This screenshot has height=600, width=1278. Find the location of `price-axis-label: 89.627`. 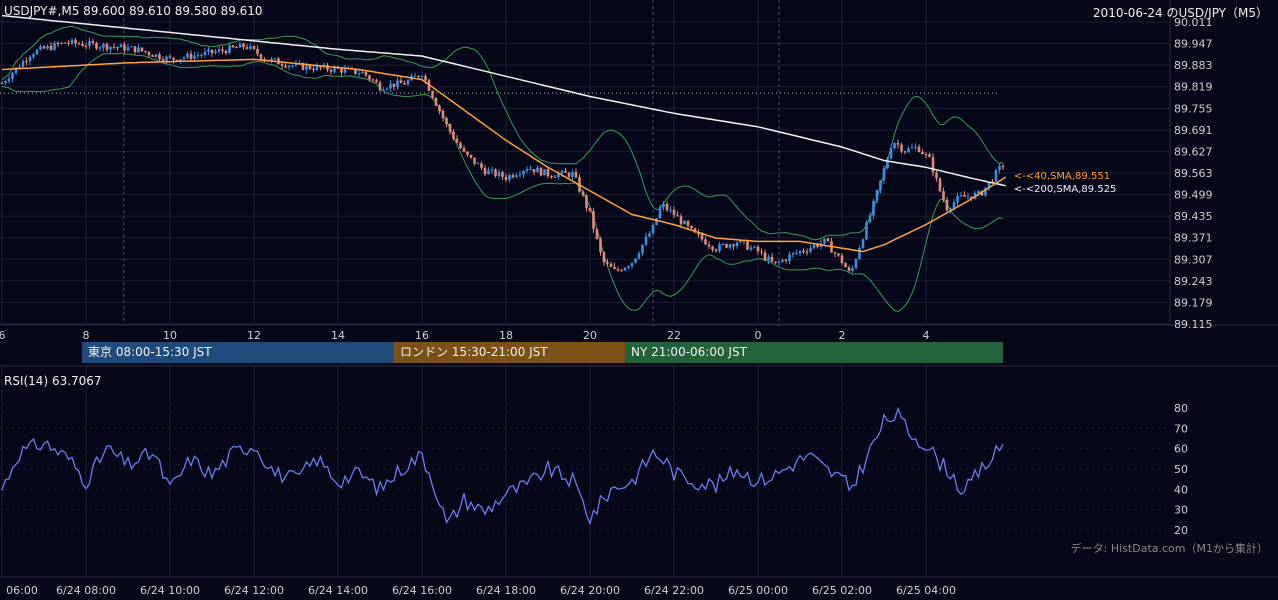

price-axis-label: 89.627 is located at coordinates (1193, 151).